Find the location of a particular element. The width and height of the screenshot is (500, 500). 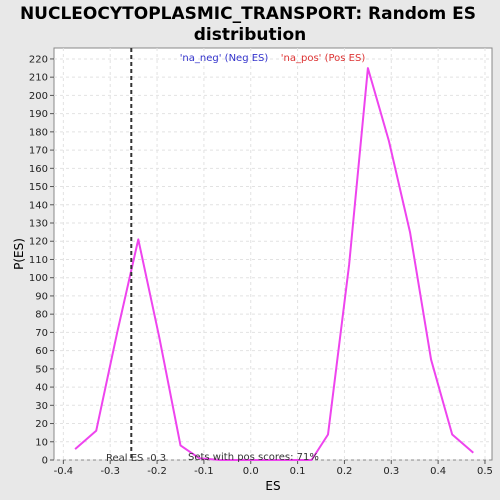

y-tick-label: 160 is located at coordinates (38, 169).